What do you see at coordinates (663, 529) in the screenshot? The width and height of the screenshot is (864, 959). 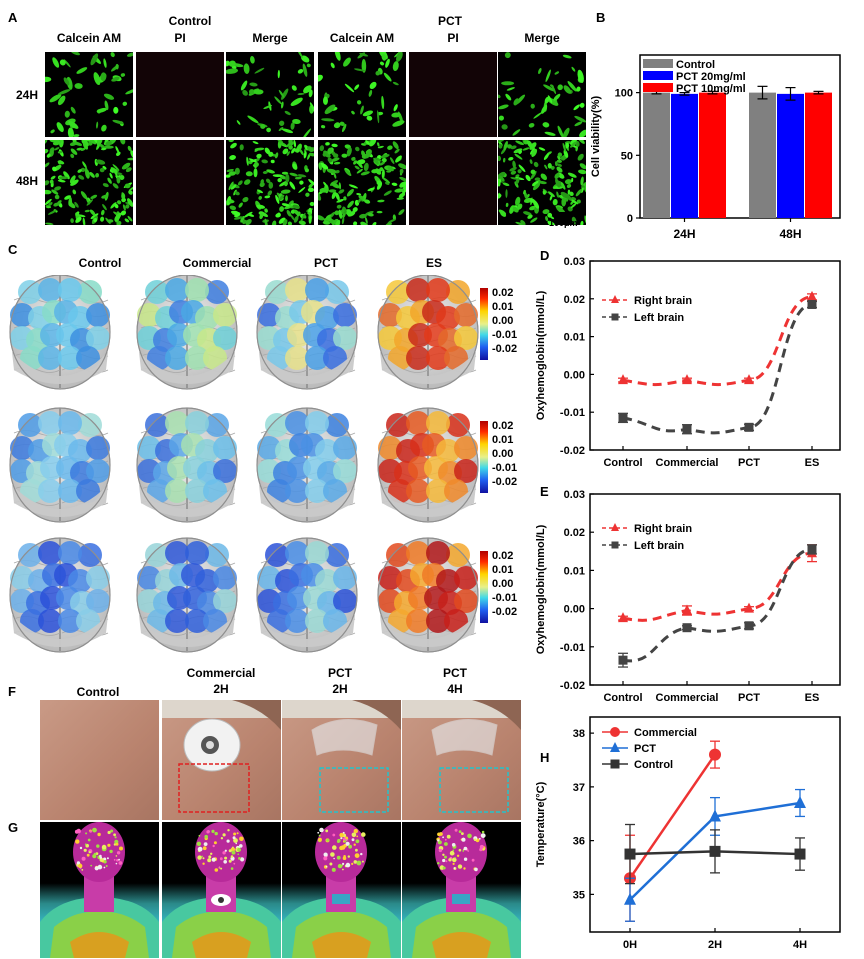 I see `legend-label: Right brain` at bounding box center [663, 529].